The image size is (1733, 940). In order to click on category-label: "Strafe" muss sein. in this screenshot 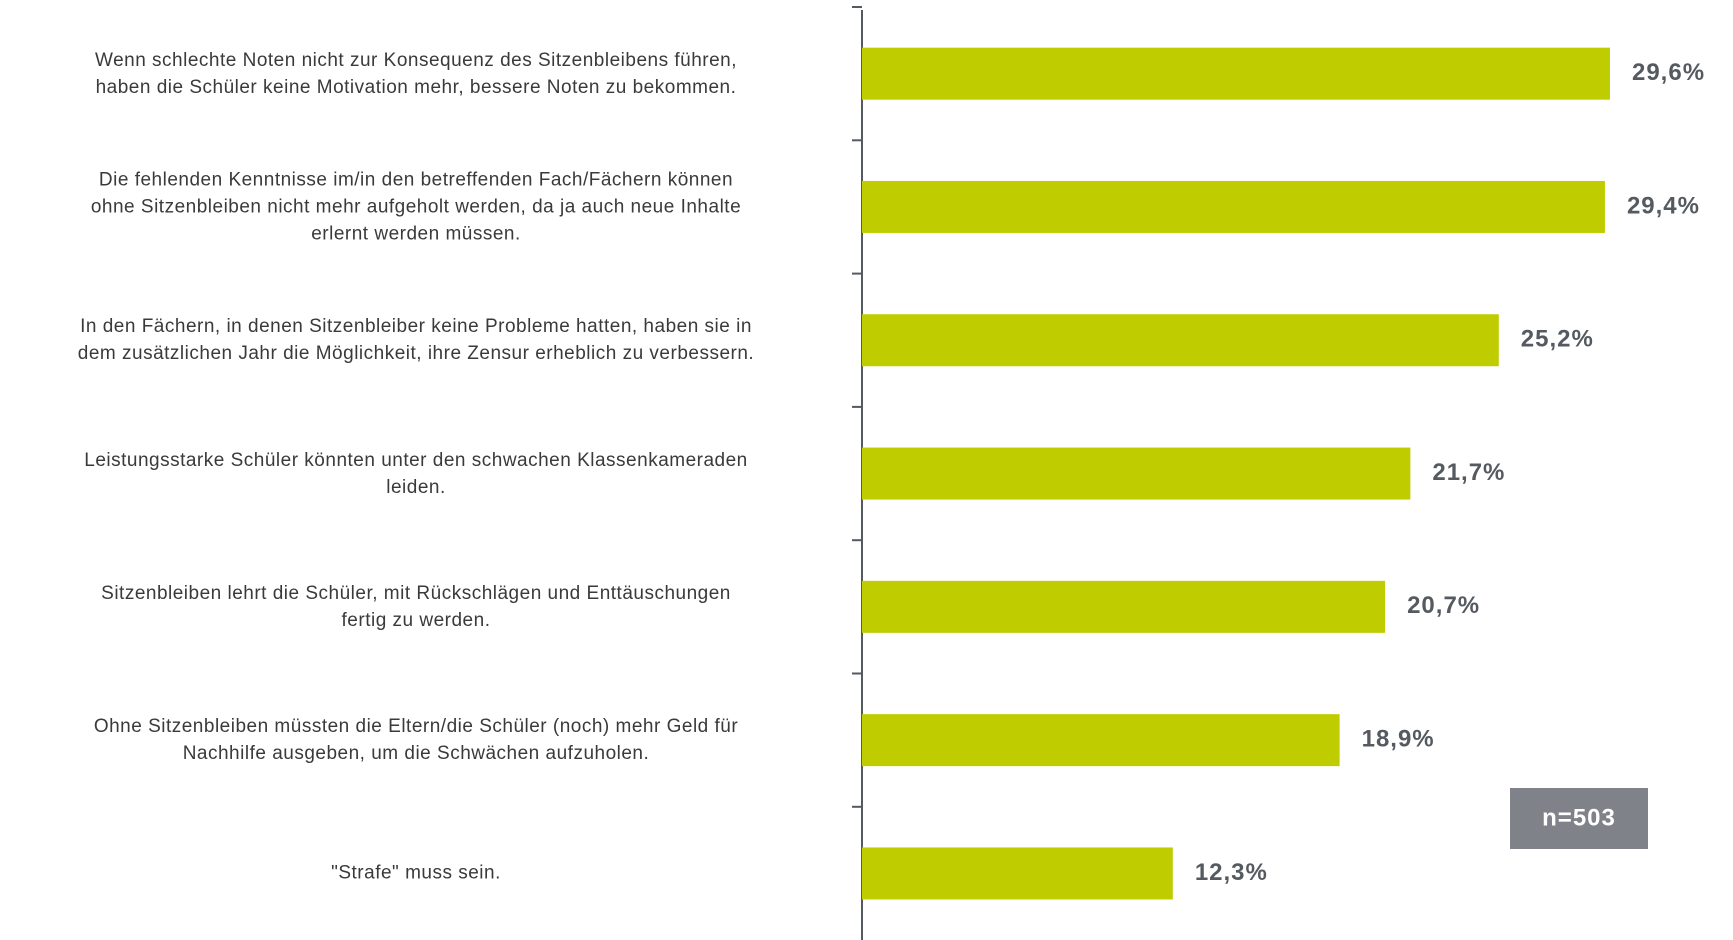, I will do `click(416, 873)`.